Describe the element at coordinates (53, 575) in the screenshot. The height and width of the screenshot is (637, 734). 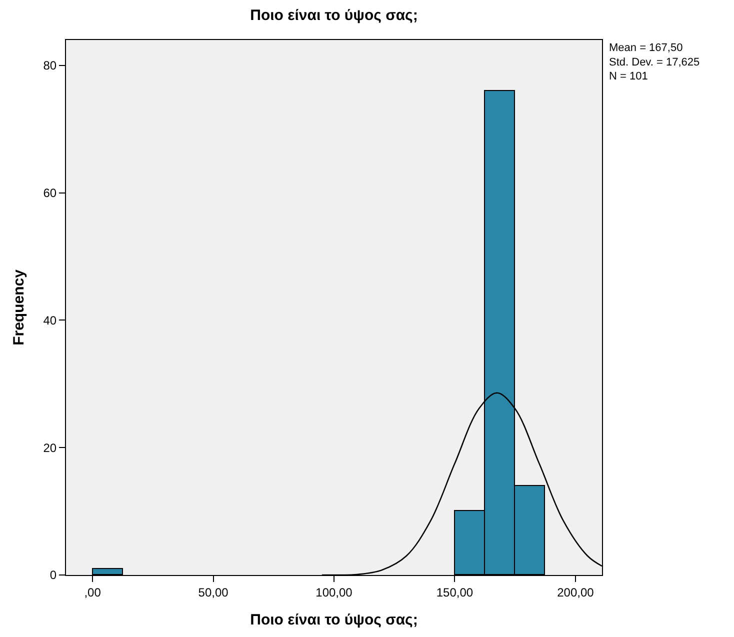
I see `y-tick-label: 0` at that location.